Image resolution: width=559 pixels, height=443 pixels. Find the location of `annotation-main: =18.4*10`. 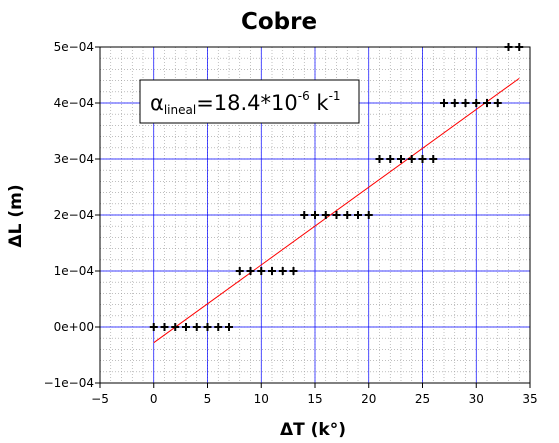

annotation-main: =18.4*10 is located at coordinates (247, 103).